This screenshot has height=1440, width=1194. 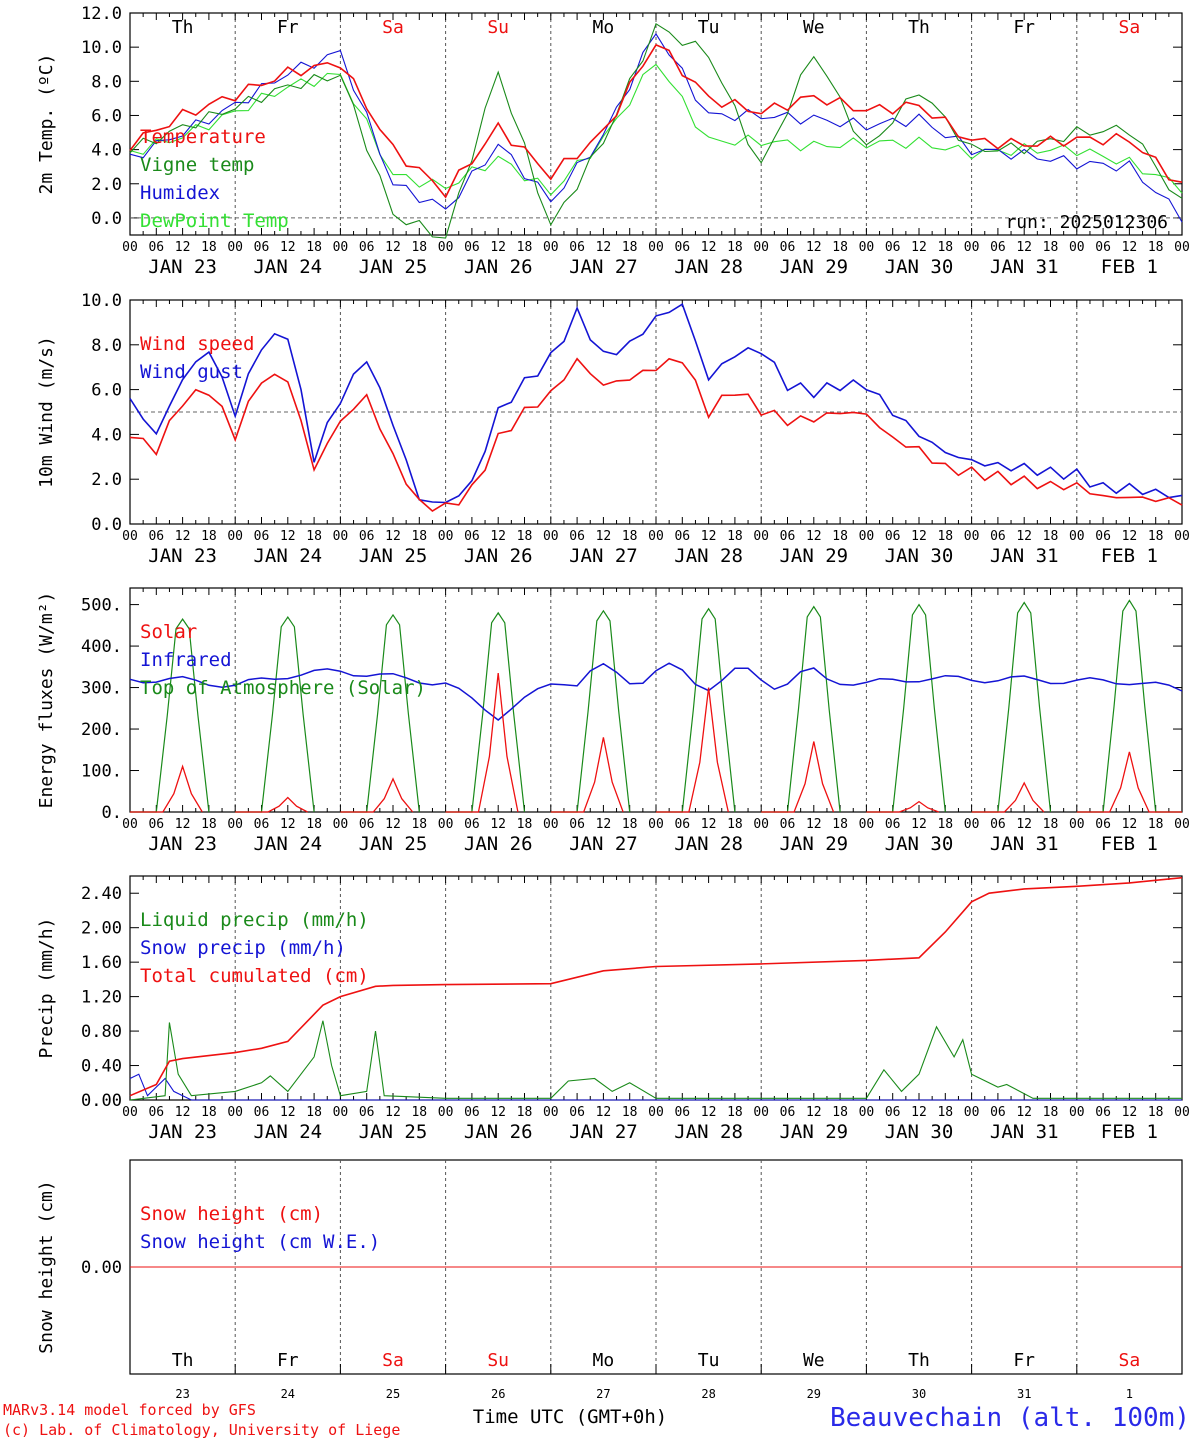 What do you see at coordinates (656, 434) in the screenshot?
I see `series-wind-speed` at bounding box center [656, 434].